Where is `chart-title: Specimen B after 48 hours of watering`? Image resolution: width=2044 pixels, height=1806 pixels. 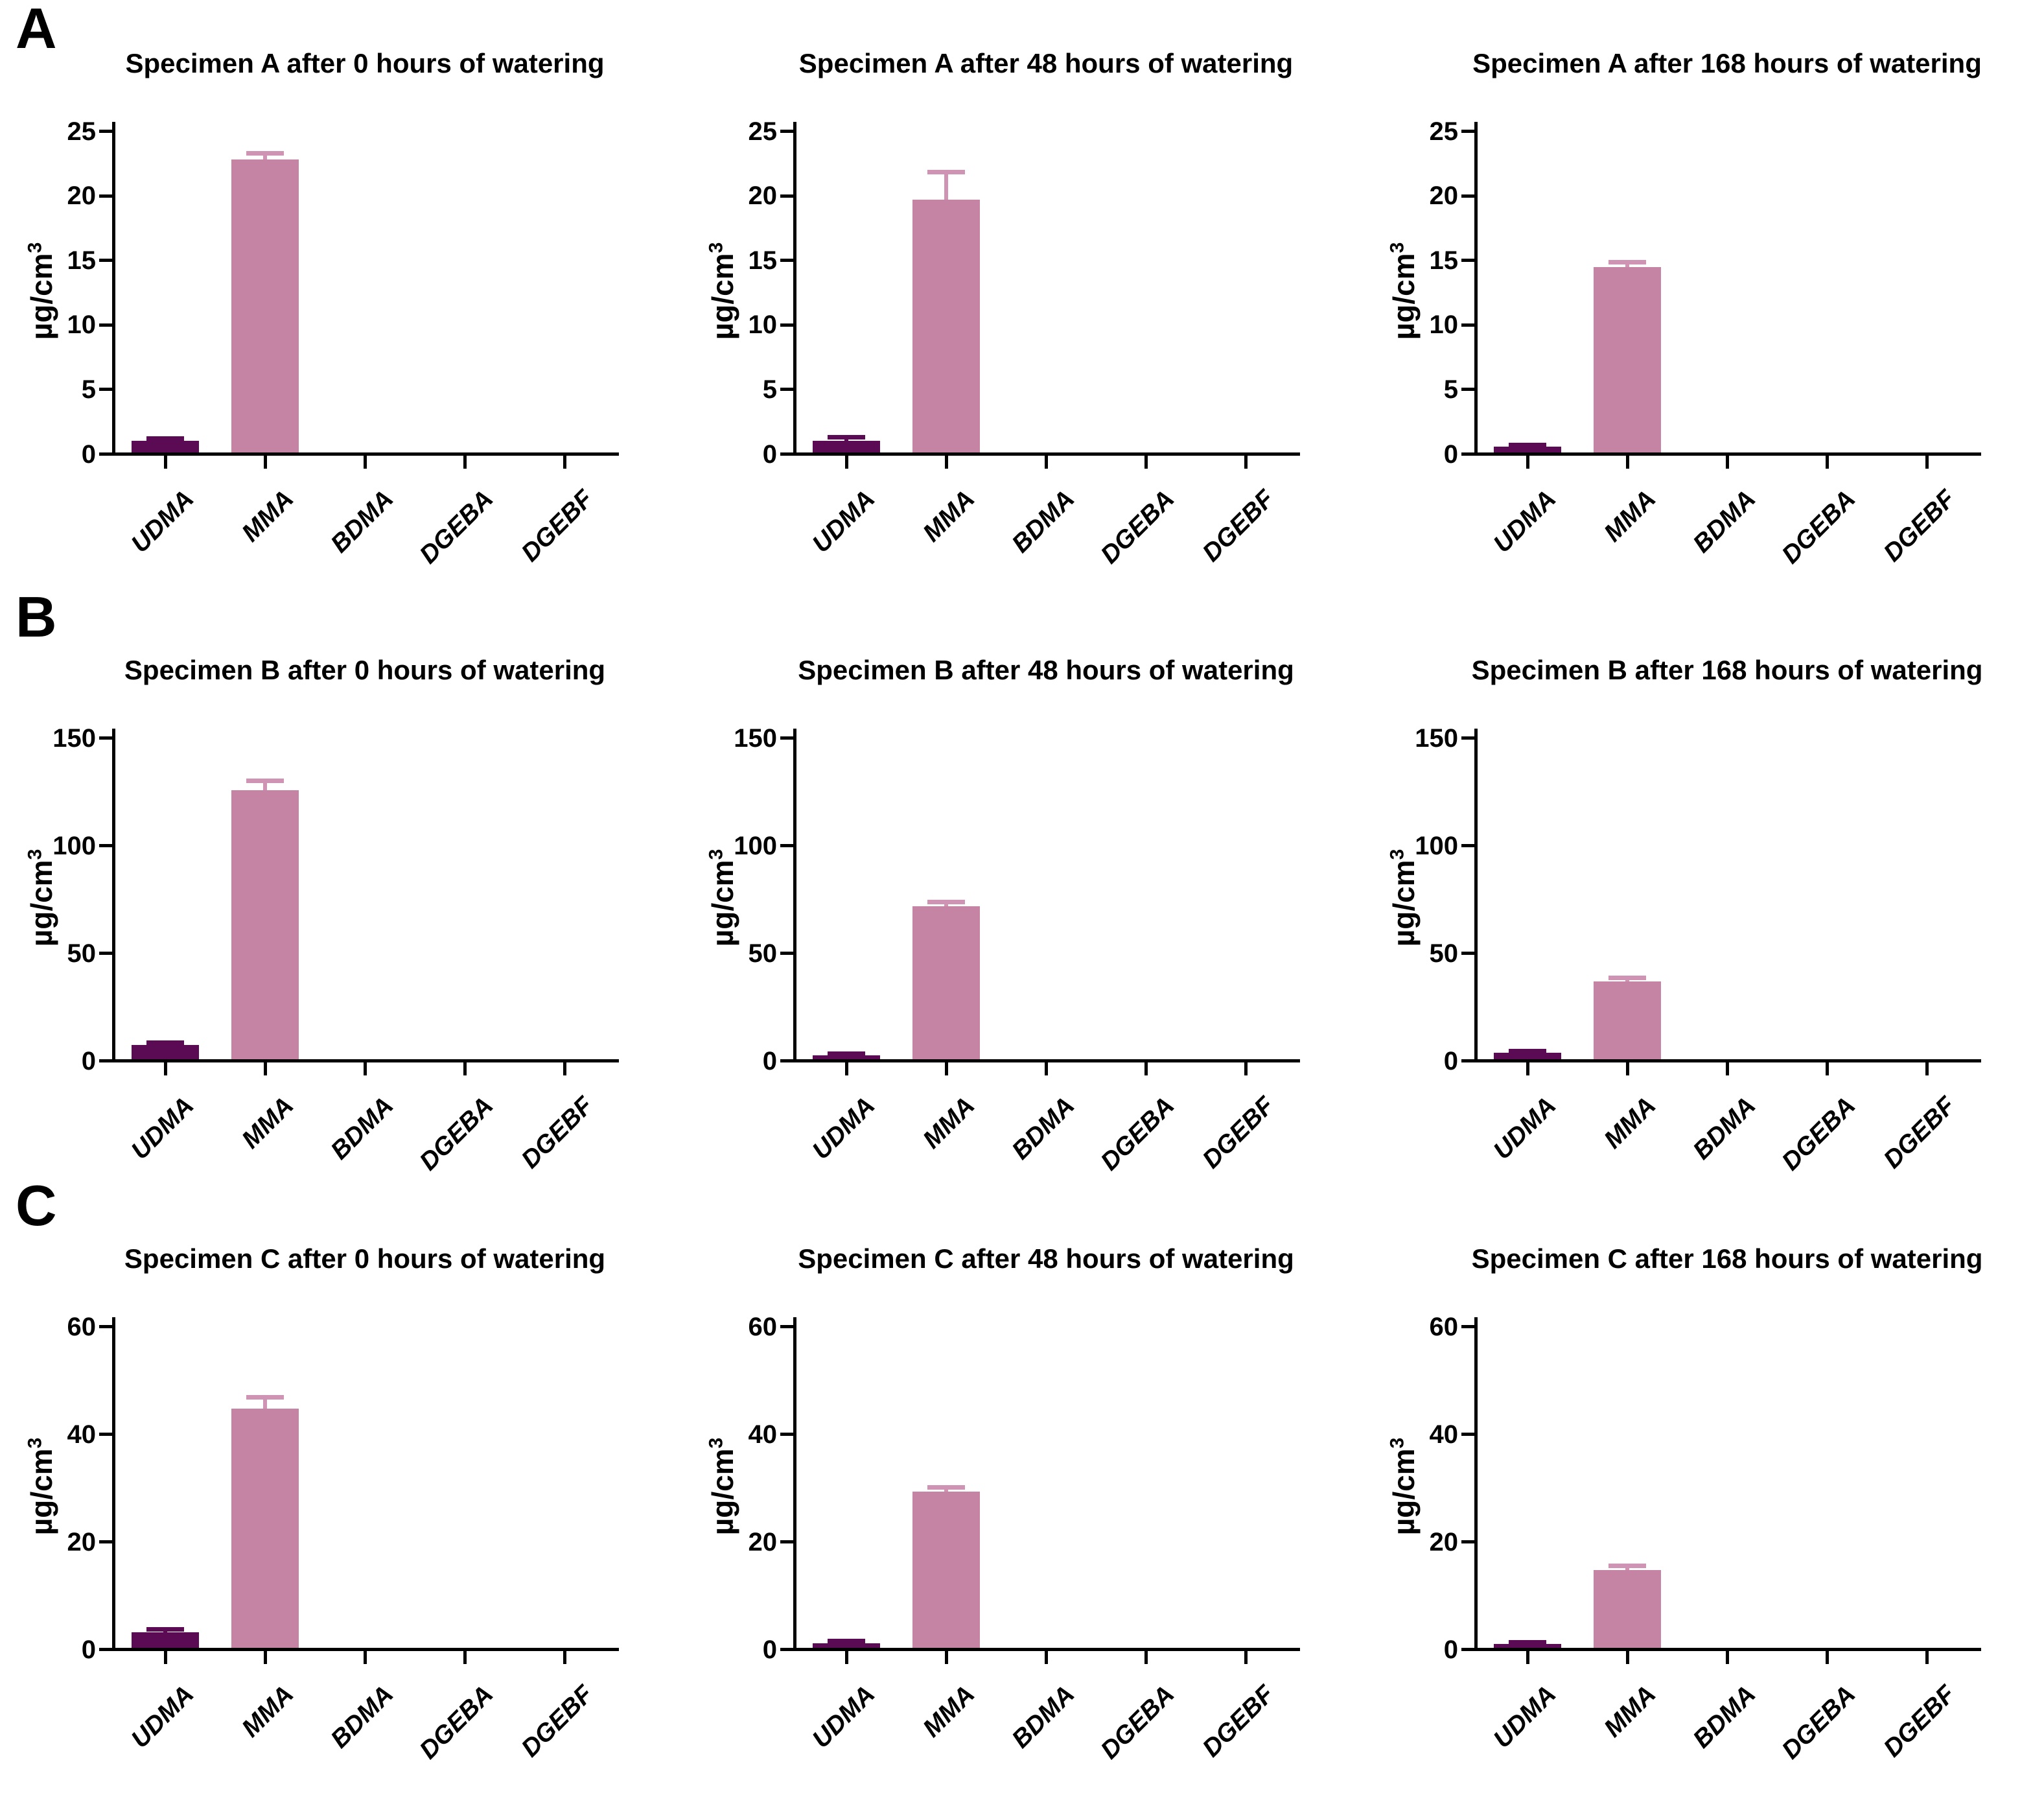
chart-title: Specimen B after 48 hours of watering is located at coordinates (1046, 670).